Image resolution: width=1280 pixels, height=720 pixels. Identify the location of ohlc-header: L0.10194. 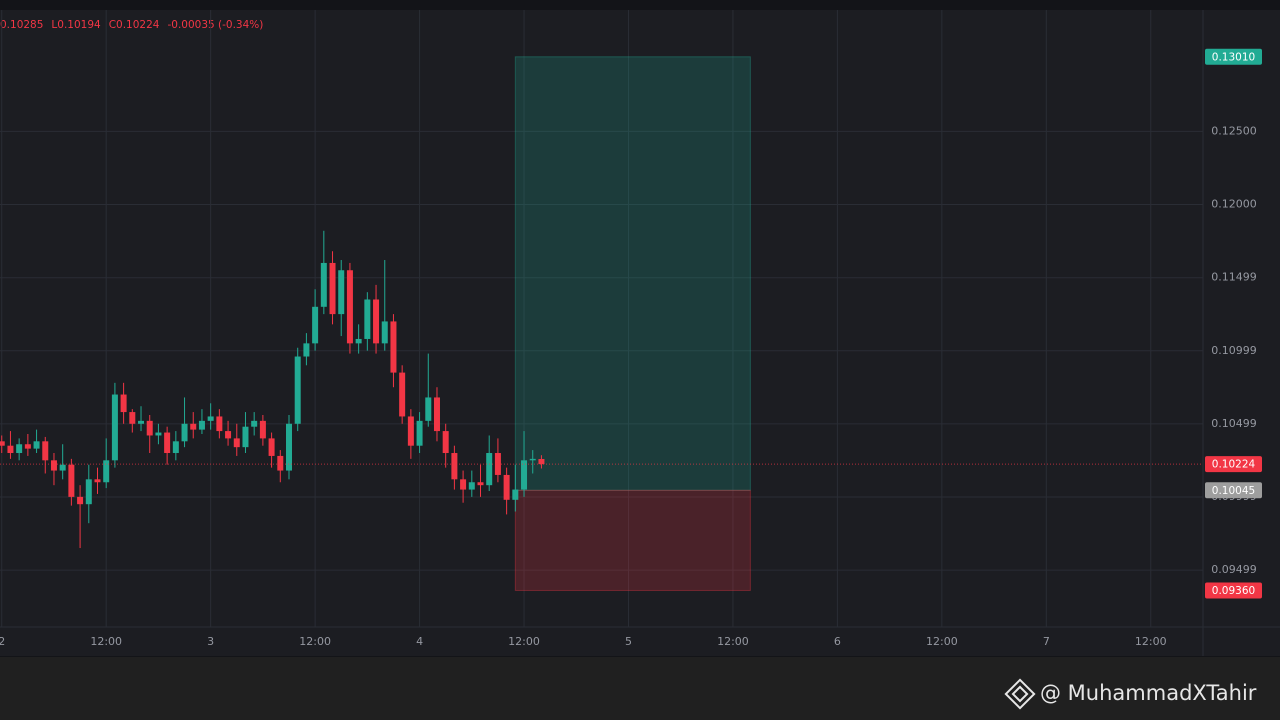
(76, 25).